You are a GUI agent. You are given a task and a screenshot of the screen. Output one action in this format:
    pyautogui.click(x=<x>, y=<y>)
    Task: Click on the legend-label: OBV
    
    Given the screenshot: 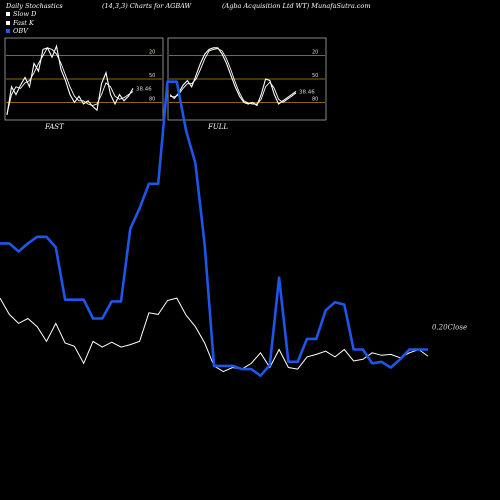 What is the action you would take?
    pyautogui.click(x=20, y=31)
    